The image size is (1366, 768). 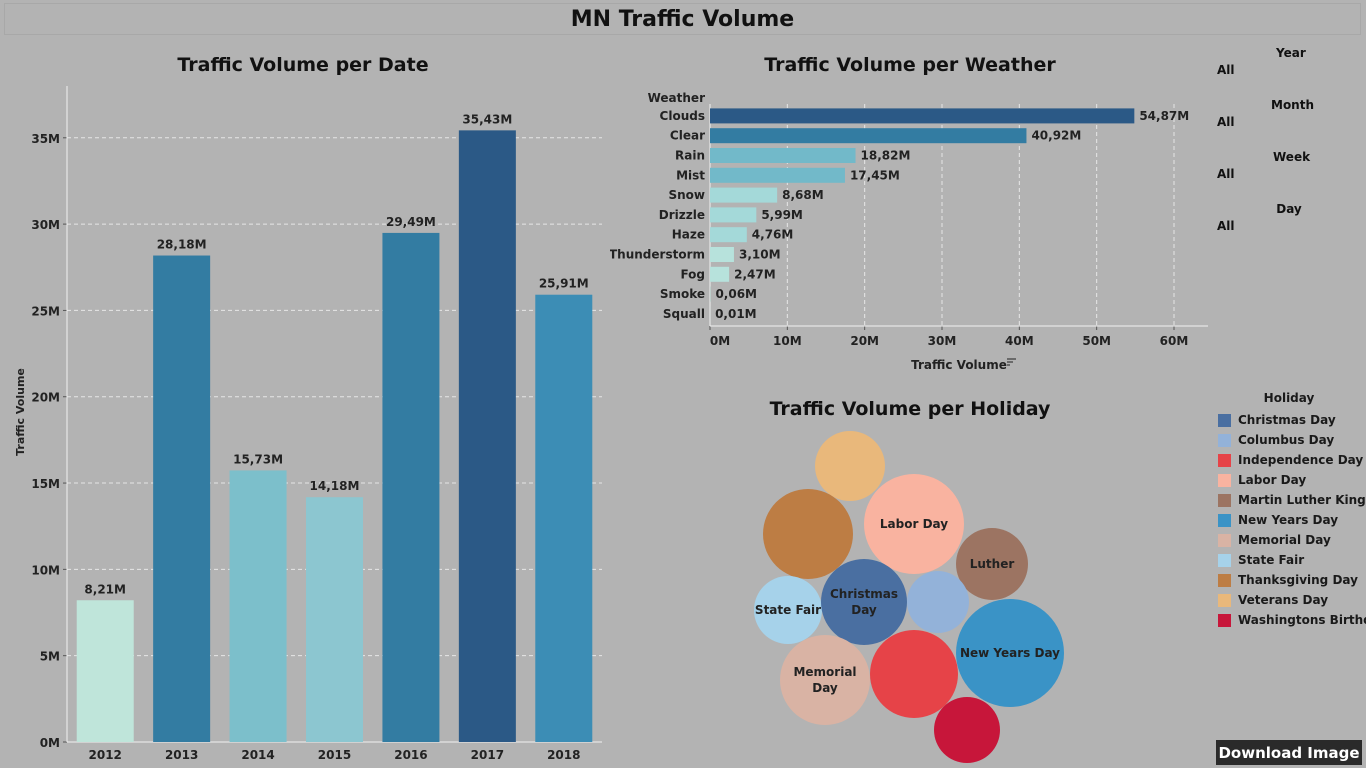 What do you see at coordinates (564, 284) in the screenshot?
I see `bar-value-label: 25,91M` at bounding box center [564, 284].